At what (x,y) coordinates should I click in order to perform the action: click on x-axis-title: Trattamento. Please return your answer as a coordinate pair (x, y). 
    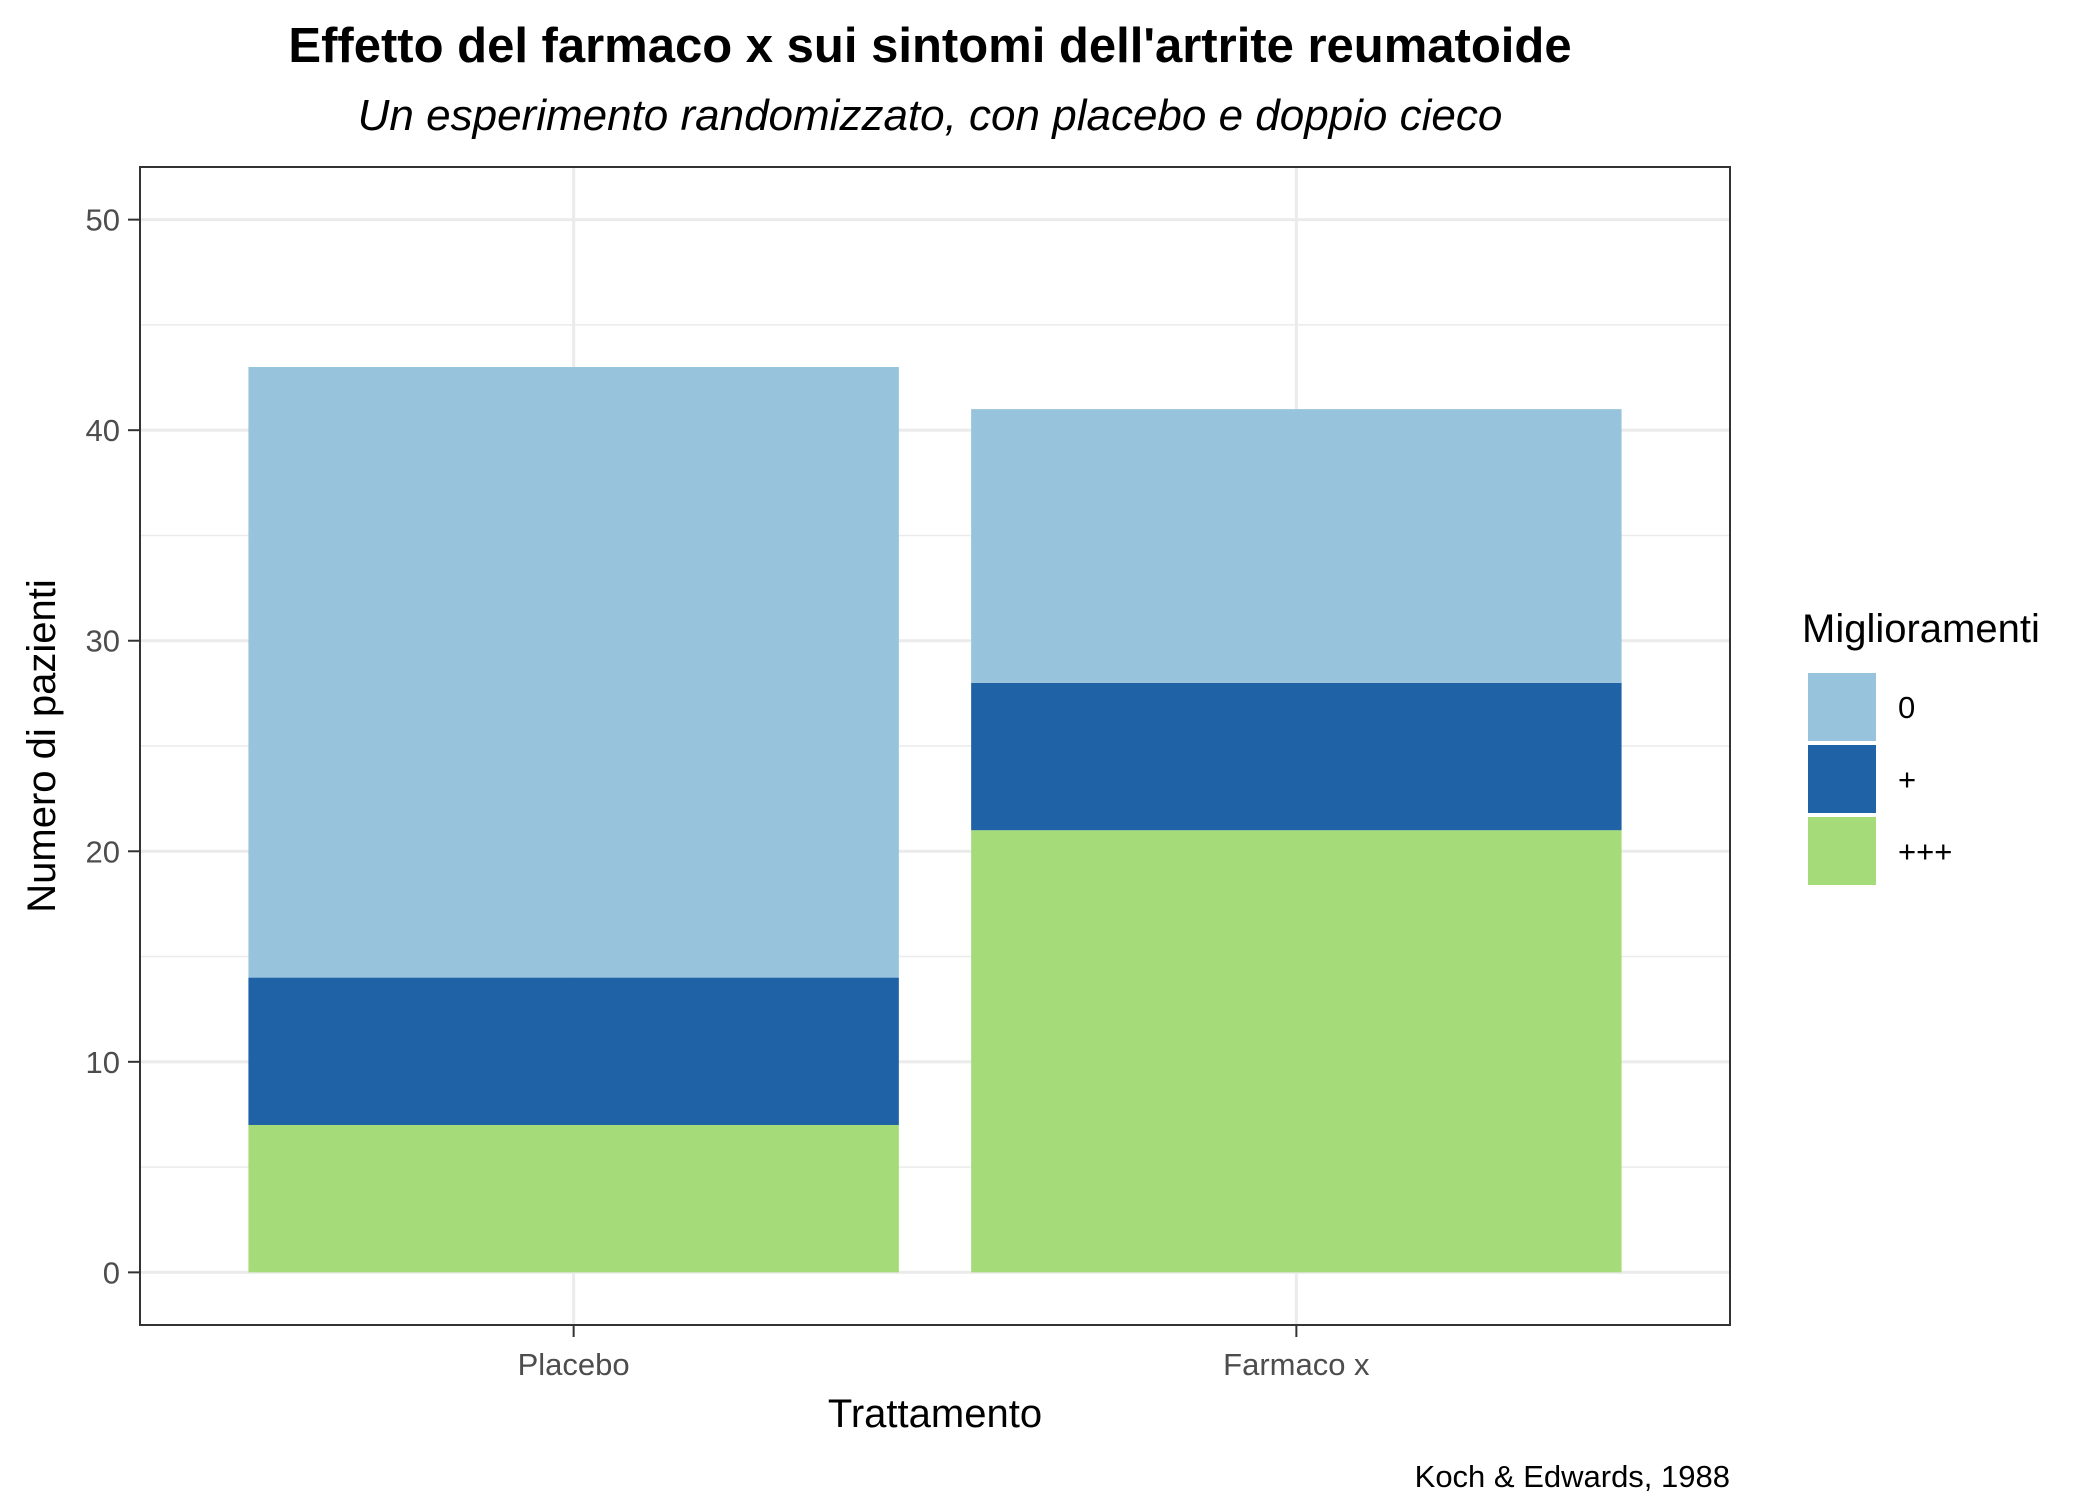
    Looking at the image, I should click on (935, 1414).